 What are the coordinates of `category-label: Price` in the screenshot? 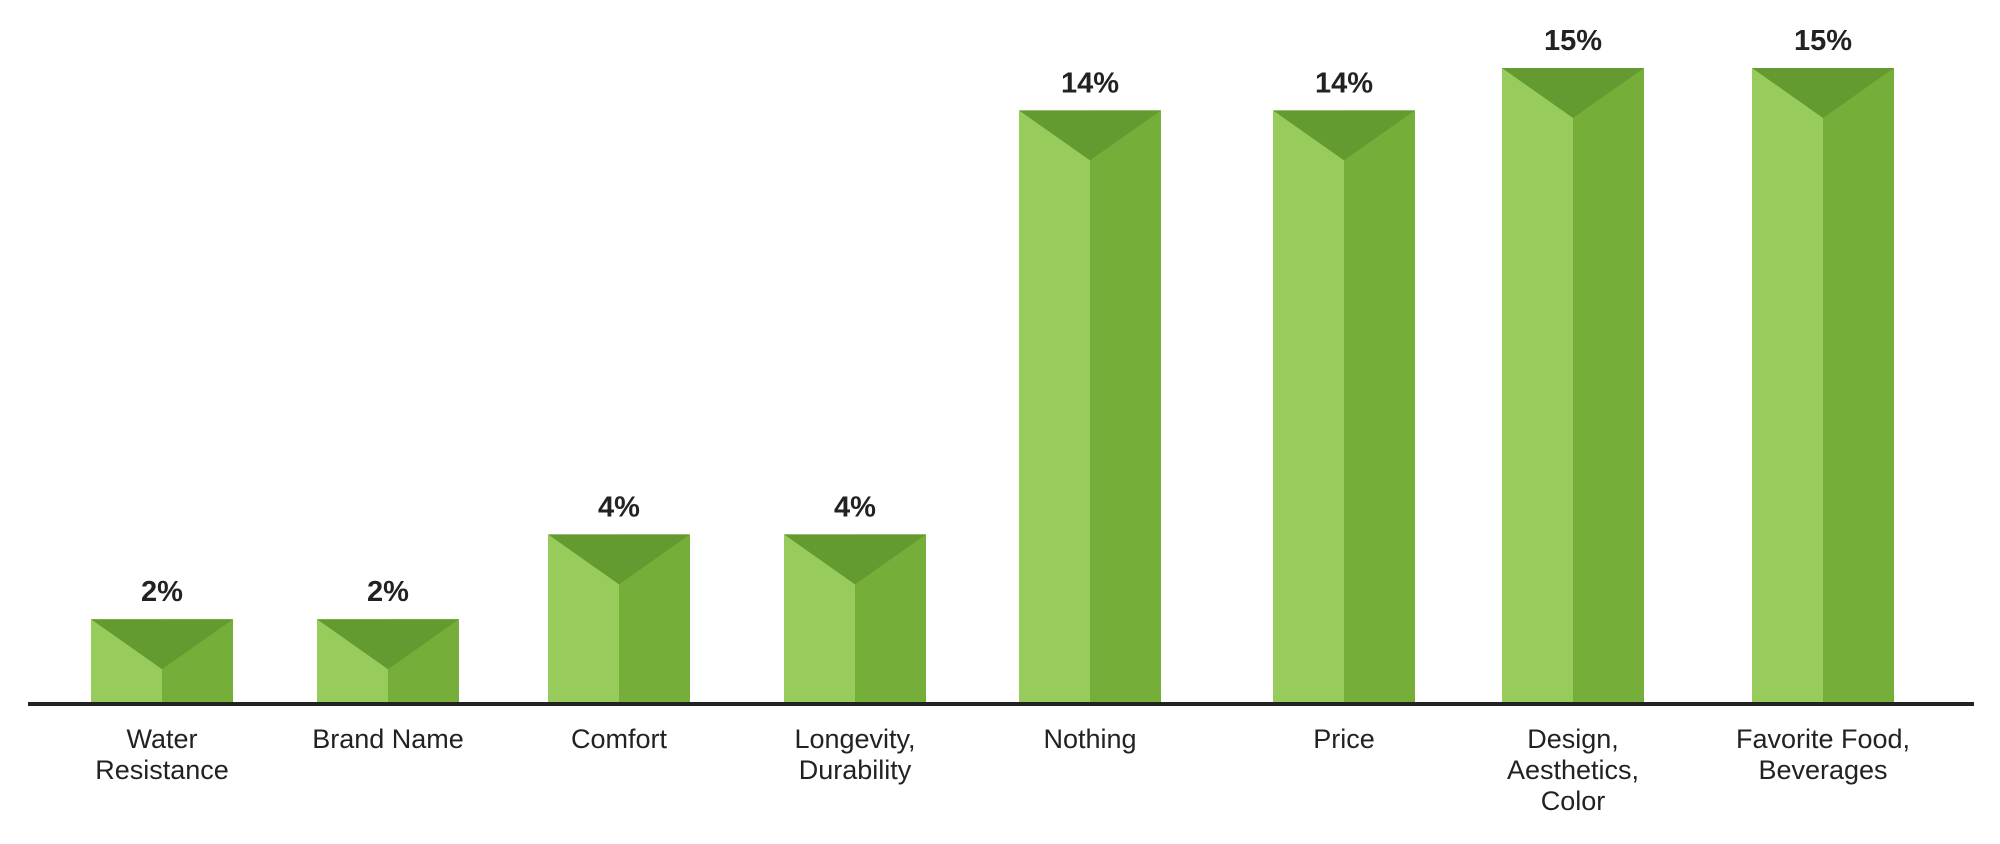 It's located at (1344, 739).